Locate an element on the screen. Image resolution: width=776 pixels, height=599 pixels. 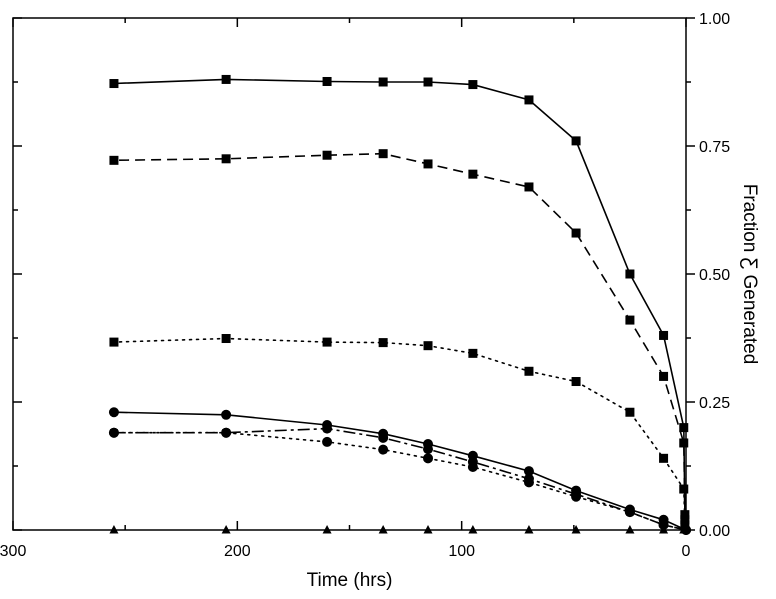
x-tick-label: 100 is located at coordinates (461, 551).